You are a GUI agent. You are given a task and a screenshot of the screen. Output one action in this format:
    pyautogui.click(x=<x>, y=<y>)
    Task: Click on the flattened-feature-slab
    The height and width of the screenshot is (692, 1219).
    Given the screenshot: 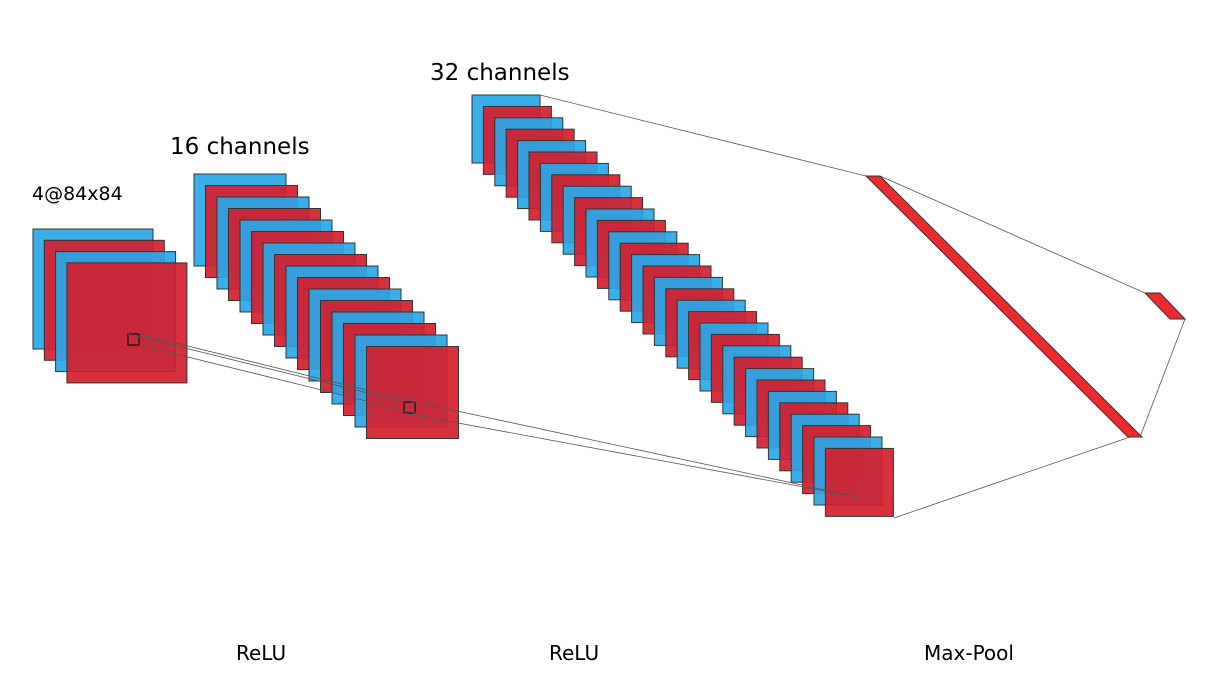 What is the action you would take?
    pyautogui.click(x=1004, y=306)
    